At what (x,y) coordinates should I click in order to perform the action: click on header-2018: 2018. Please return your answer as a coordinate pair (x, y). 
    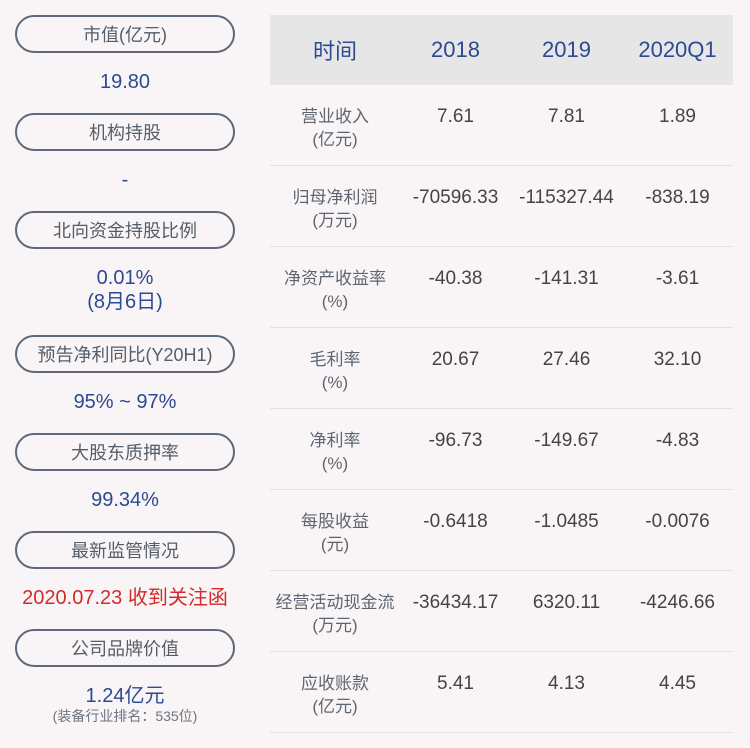
    Looking at the image, I should click on (455, 49).